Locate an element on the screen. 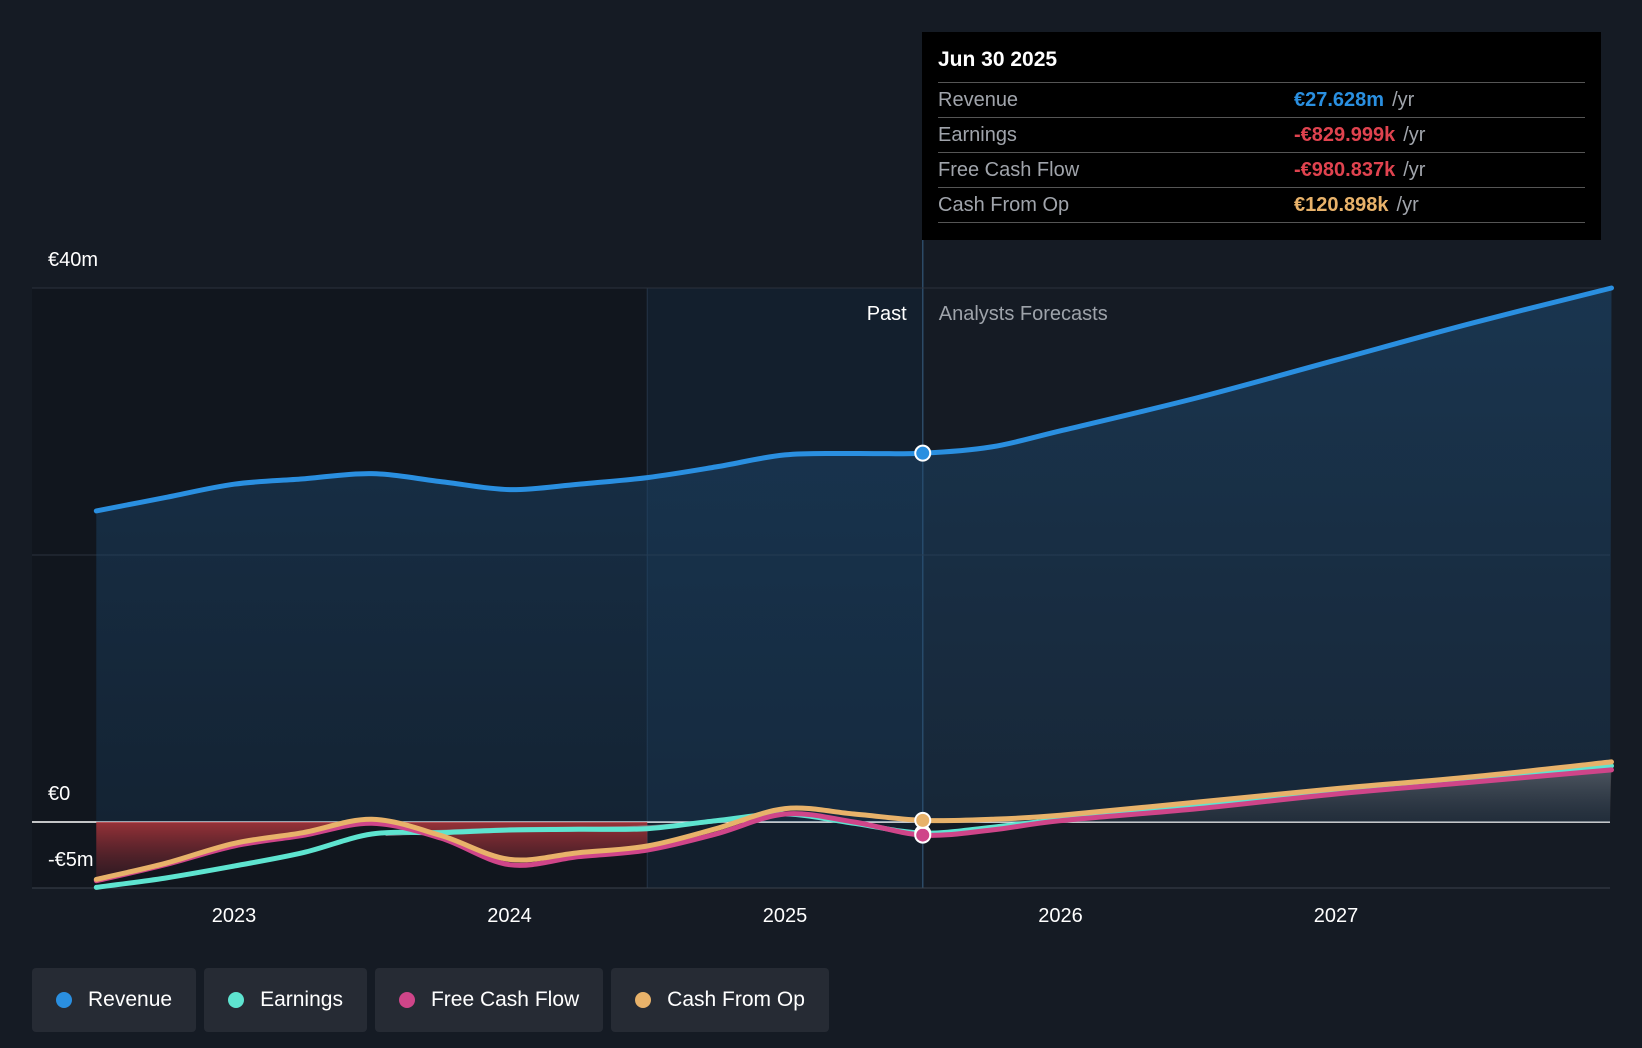  tooltip-row-value: €120.898k is located at coordinates (1341, 204).